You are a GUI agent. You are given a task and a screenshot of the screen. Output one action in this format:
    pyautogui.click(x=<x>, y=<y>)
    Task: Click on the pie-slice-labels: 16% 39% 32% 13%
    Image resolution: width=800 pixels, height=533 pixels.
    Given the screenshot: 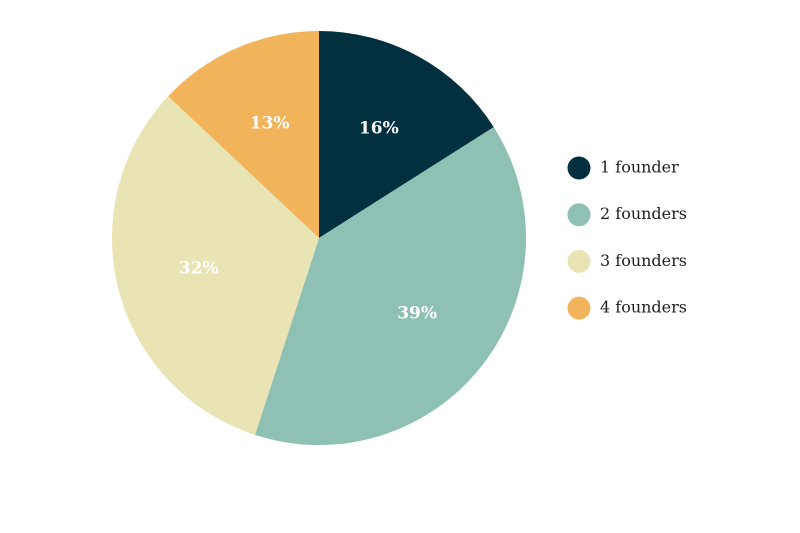 What is the action you would take?
    pyautogui.click(x=308, y=219)
    